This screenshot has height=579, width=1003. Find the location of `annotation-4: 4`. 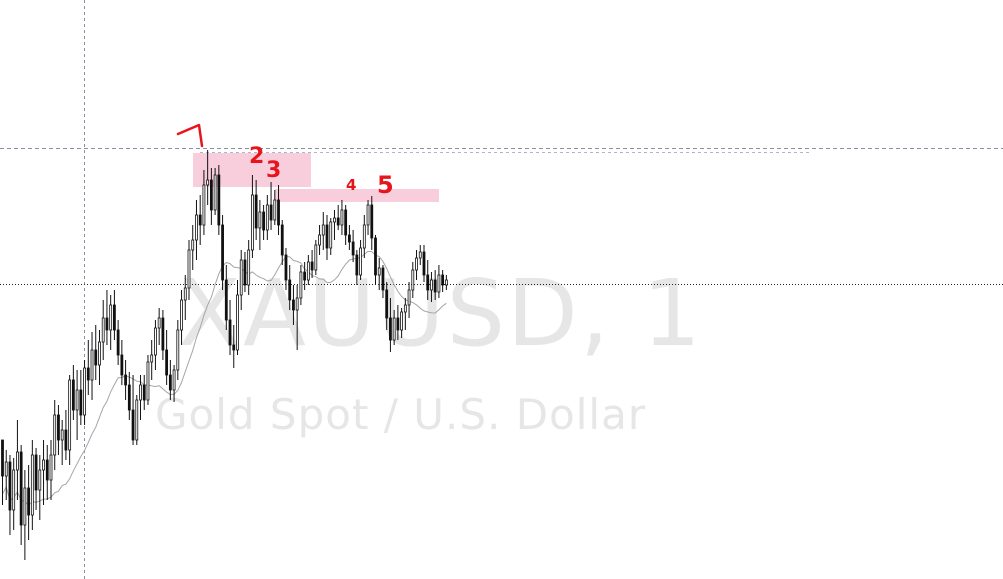

annotation-4: 4 is located at coordinates (351, 185).